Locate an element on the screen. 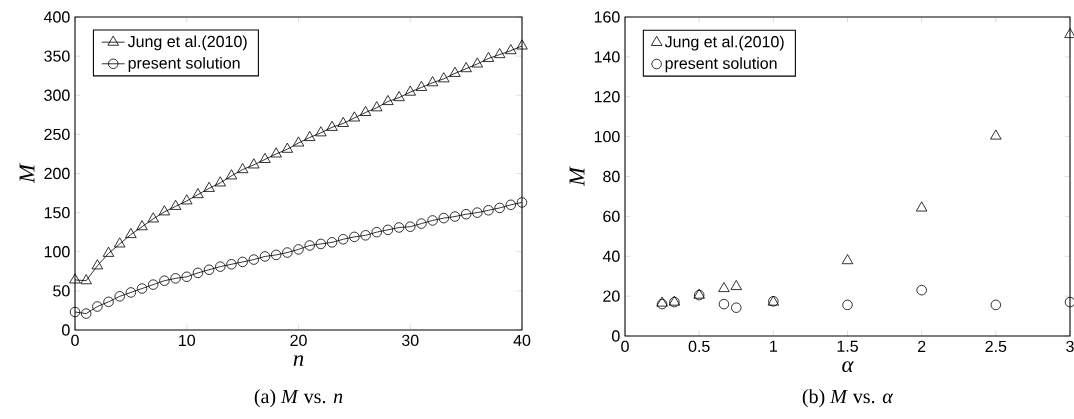  x-tick-label: 0 is located at coordinates (625, 346).